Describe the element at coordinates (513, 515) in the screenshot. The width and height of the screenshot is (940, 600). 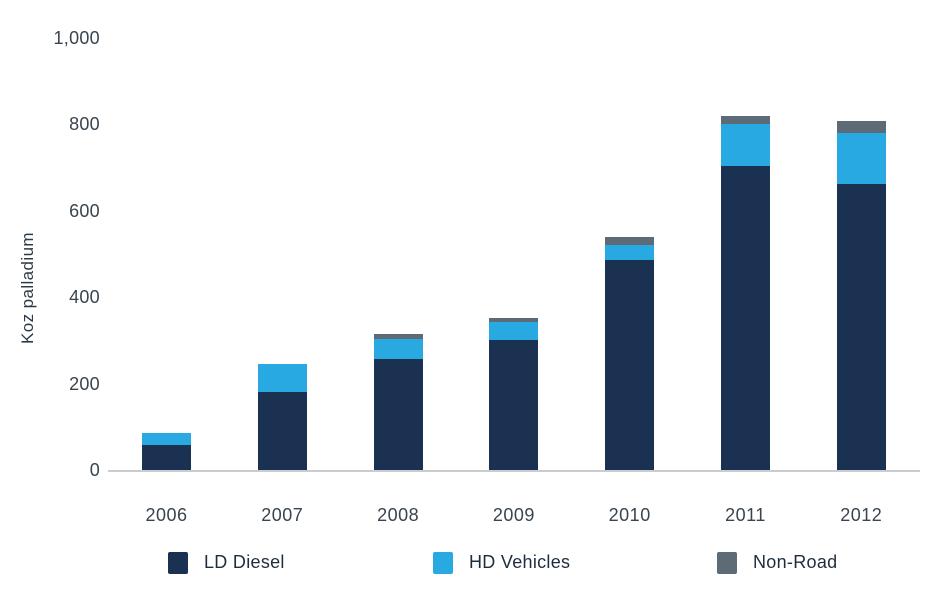
I see `x-tick-label-2009: 2009` at that location.